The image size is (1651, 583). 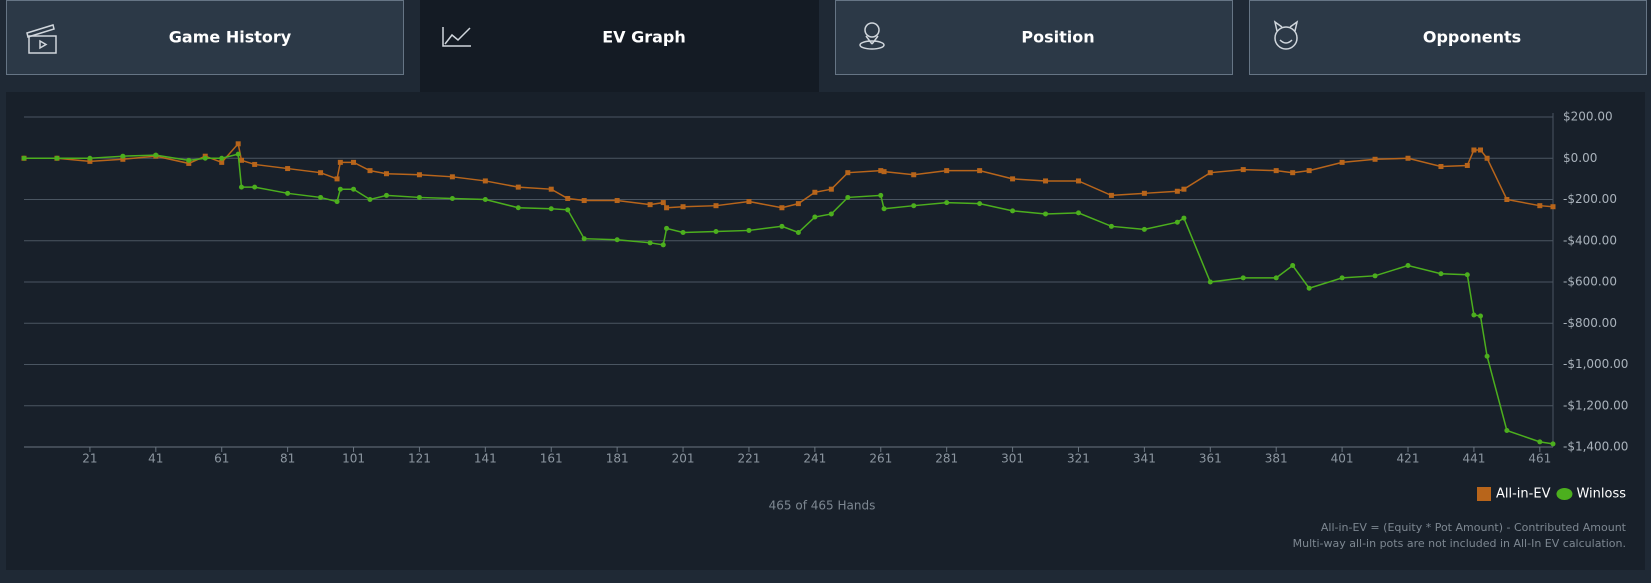 I want to click on tab-label: EV Graph, so click(x=644, y=37).